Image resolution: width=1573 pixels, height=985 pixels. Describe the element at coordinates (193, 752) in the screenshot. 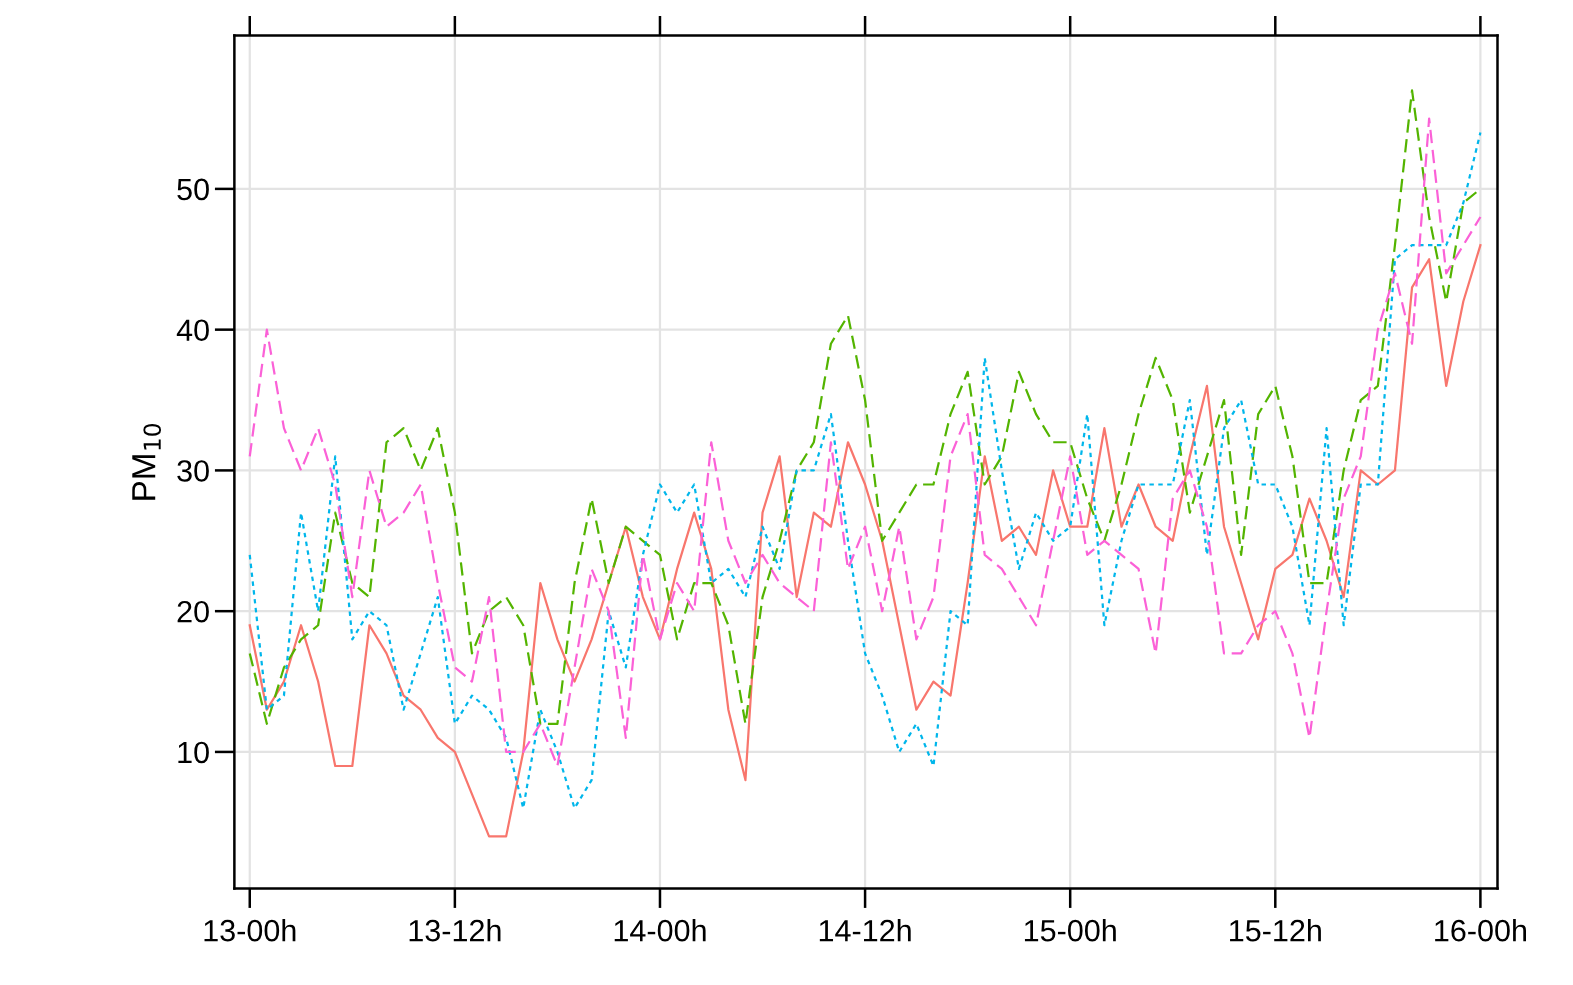

I see `y-tick-label: 10` at that location.